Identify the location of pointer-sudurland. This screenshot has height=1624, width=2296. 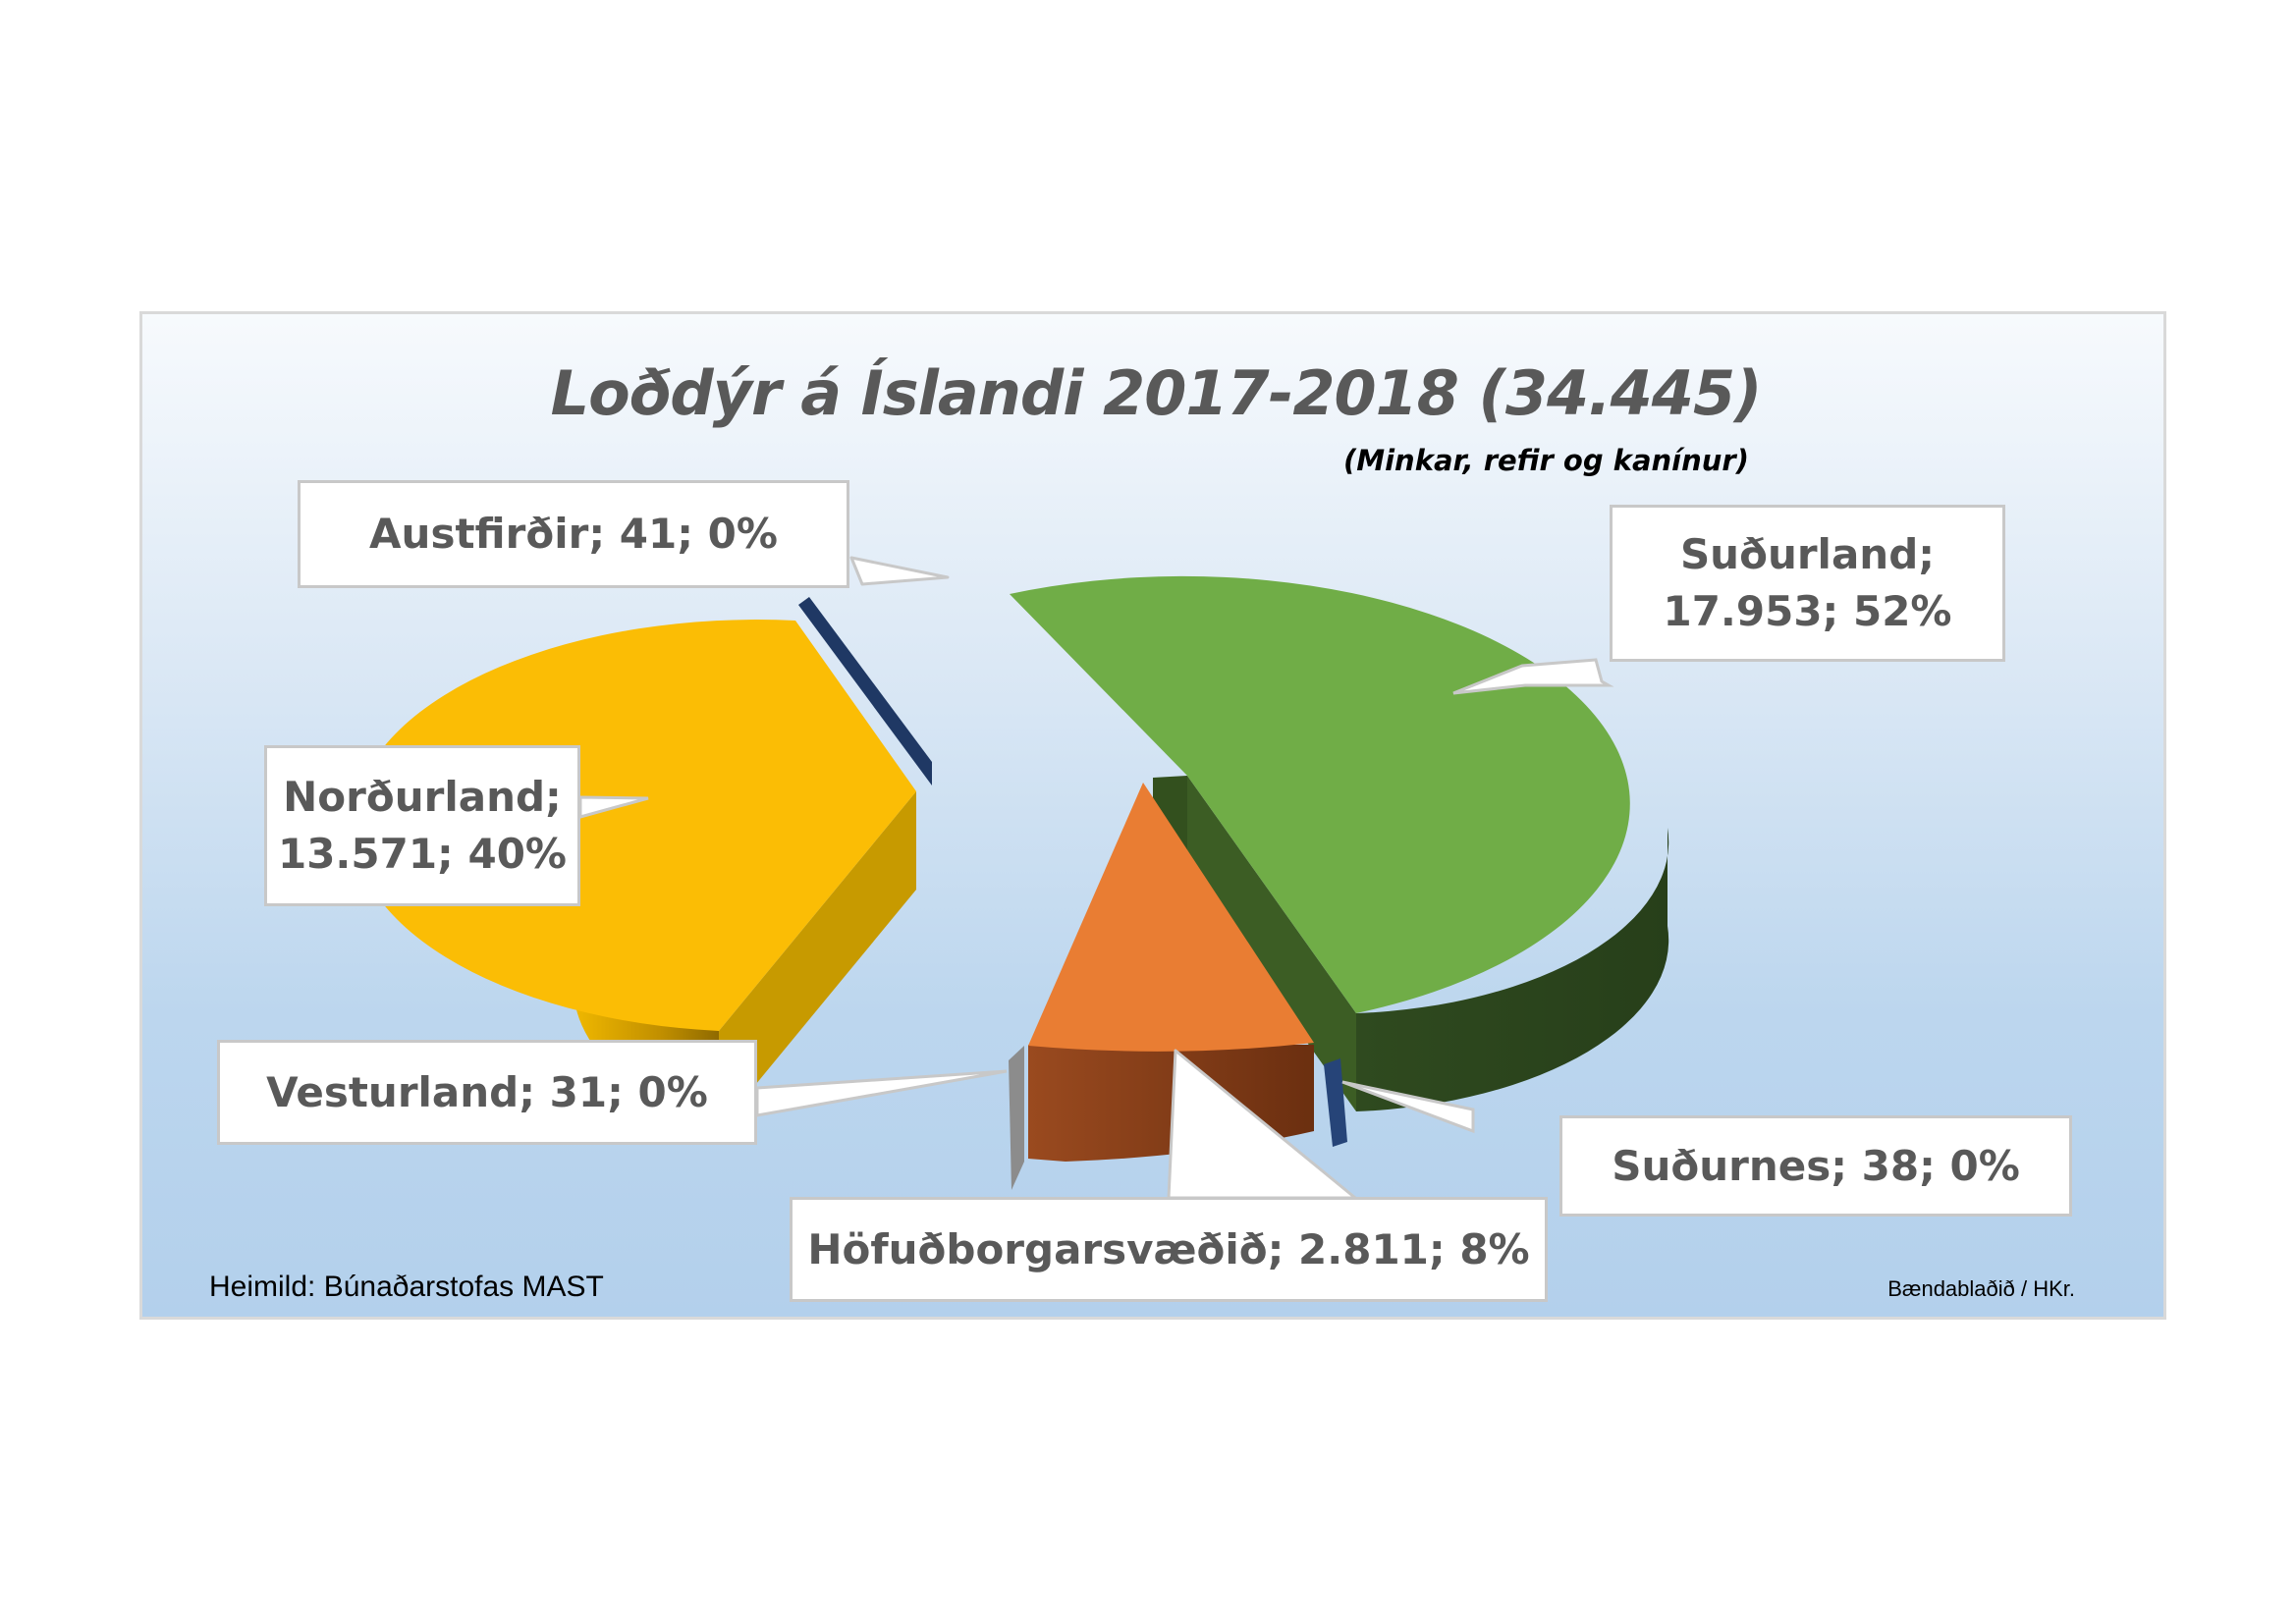
(1533, 676).